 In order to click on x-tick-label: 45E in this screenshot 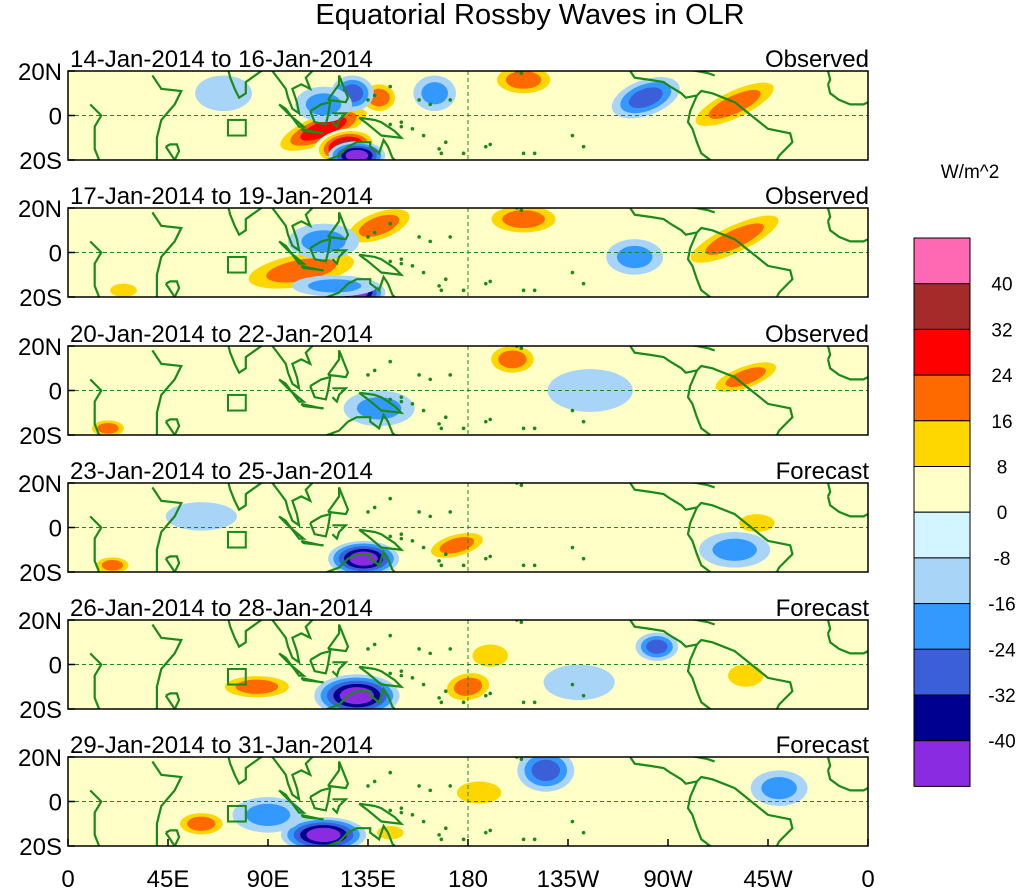, I will do `click(168, 878)`.